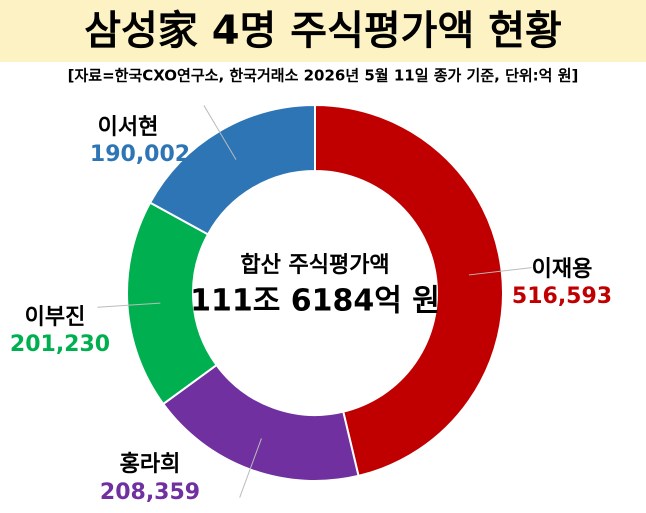 This screenshot has width=646, height=513. Describe the element at coordinates (55, 317) in the screenshot. I see `category-label: 이부진` at that location.